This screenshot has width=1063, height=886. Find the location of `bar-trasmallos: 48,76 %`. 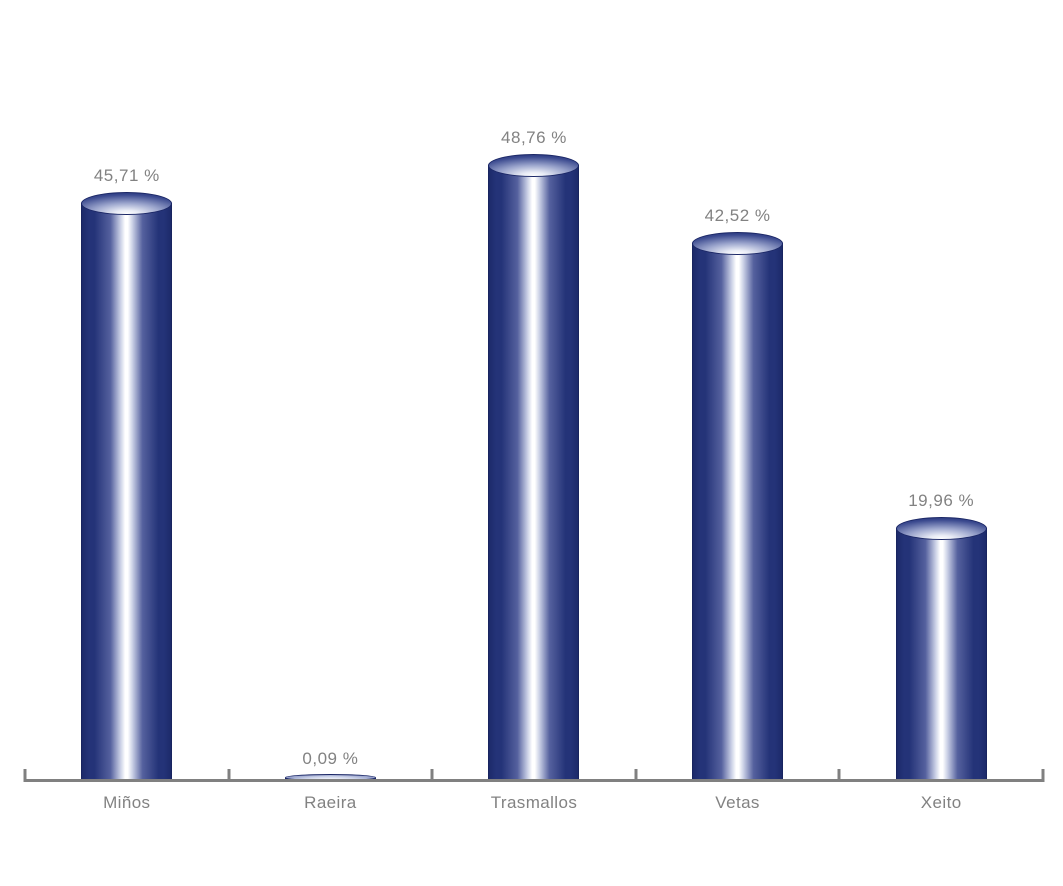

bar-trasmallos: 48,76 % is located at coordinates (534, 453).